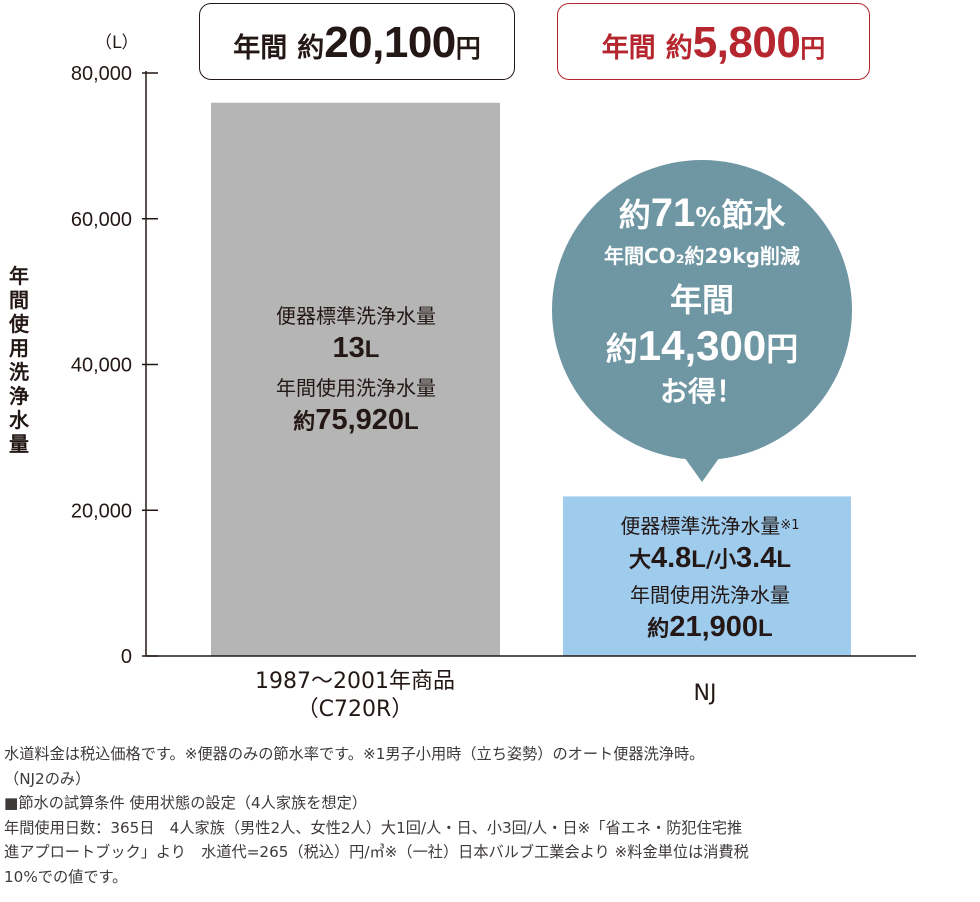 Image resolution: width=980 pixels, height=902 pixels. What do you see at coordinates (710, 580) in the screenshot?
I see `bar-label-new: 便器標準洗浄水量※1 大4.8L/小3.4L 年間使用洗浄水量 約21,900L` at bounding box center [710, 580].